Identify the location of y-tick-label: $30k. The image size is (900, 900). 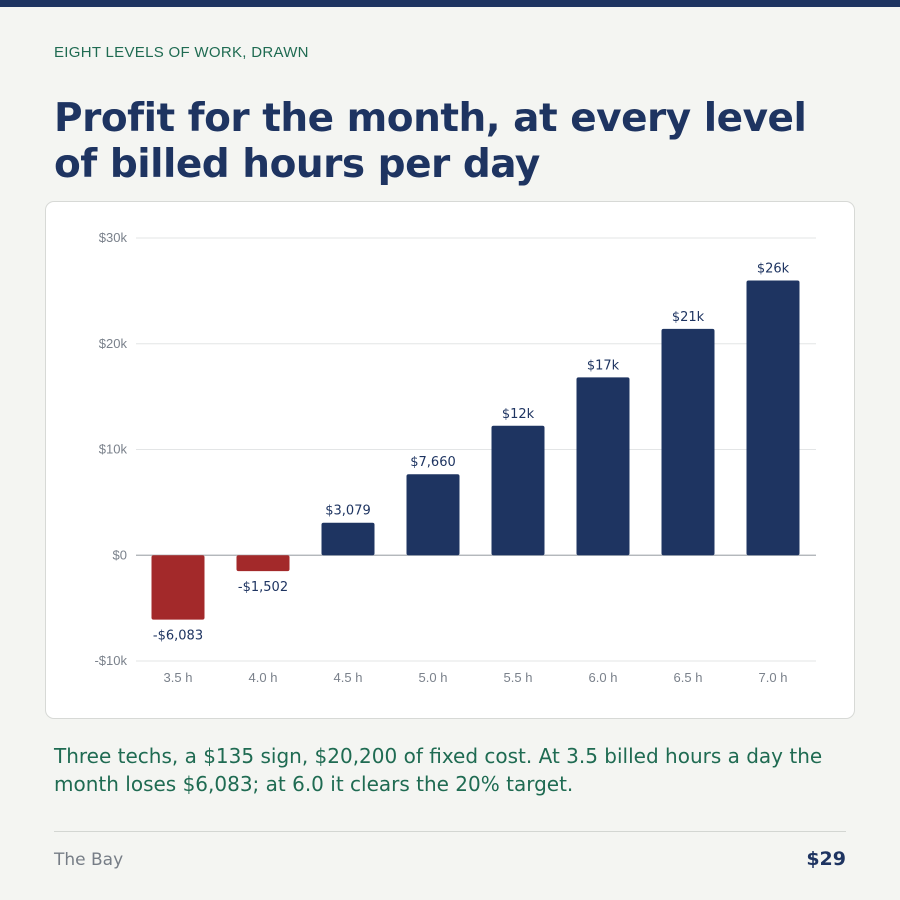
(113, 237).